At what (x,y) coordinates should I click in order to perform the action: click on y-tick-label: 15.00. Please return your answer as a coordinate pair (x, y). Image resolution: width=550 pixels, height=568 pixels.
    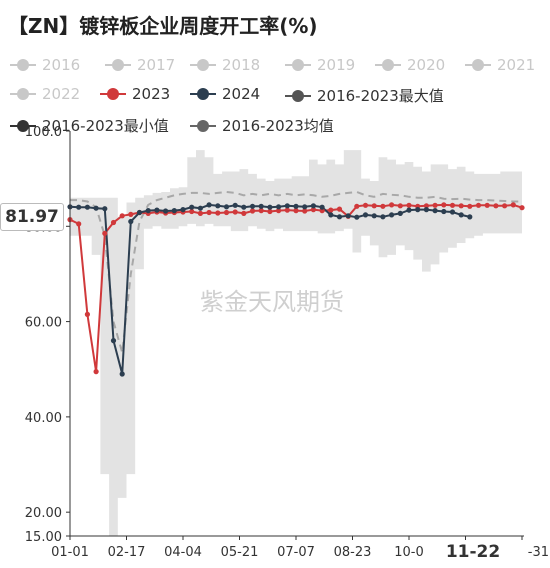
    Looking at the image, I should click on (43, 537).